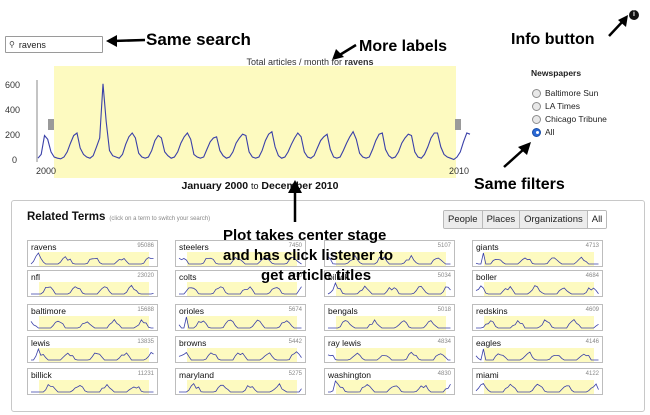  What do you see at coordinates (193, 343) in the screenshot?
I see `related-term-label: browns` at bounding box center [193, 343].